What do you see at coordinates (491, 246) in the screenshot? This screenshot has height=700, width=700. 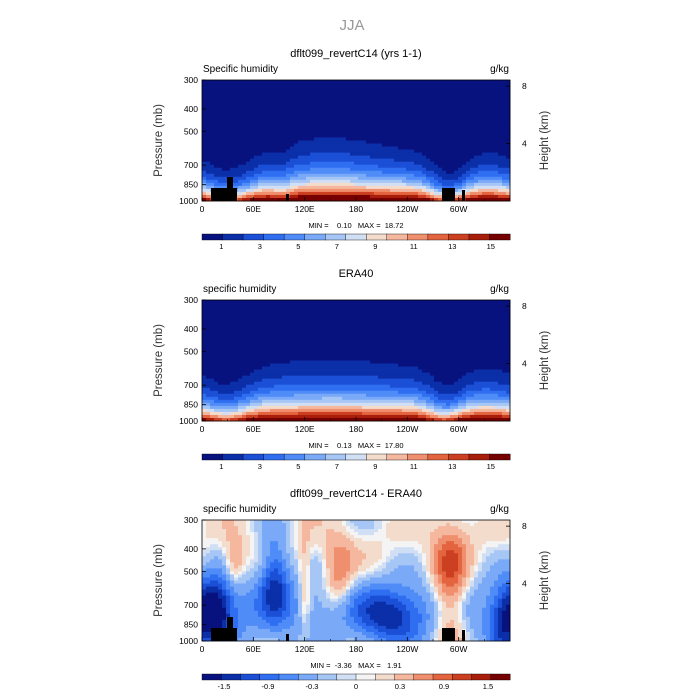 I see `colorbar-label: 15` at bounding box center [491, 246].